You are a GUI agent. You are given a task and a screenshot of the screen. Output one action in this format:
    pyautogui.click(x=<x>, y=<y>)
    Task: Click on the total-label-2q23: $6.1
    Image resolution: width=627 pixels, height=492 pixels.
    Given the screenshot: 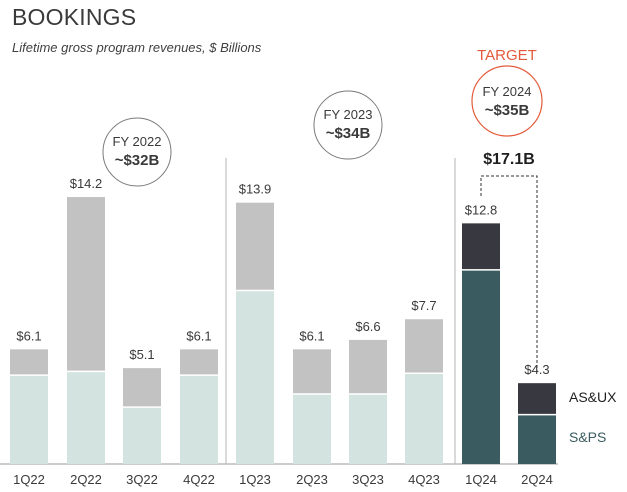 What is the action you would take?
    pyautogui.click(x=311, y=335)
    